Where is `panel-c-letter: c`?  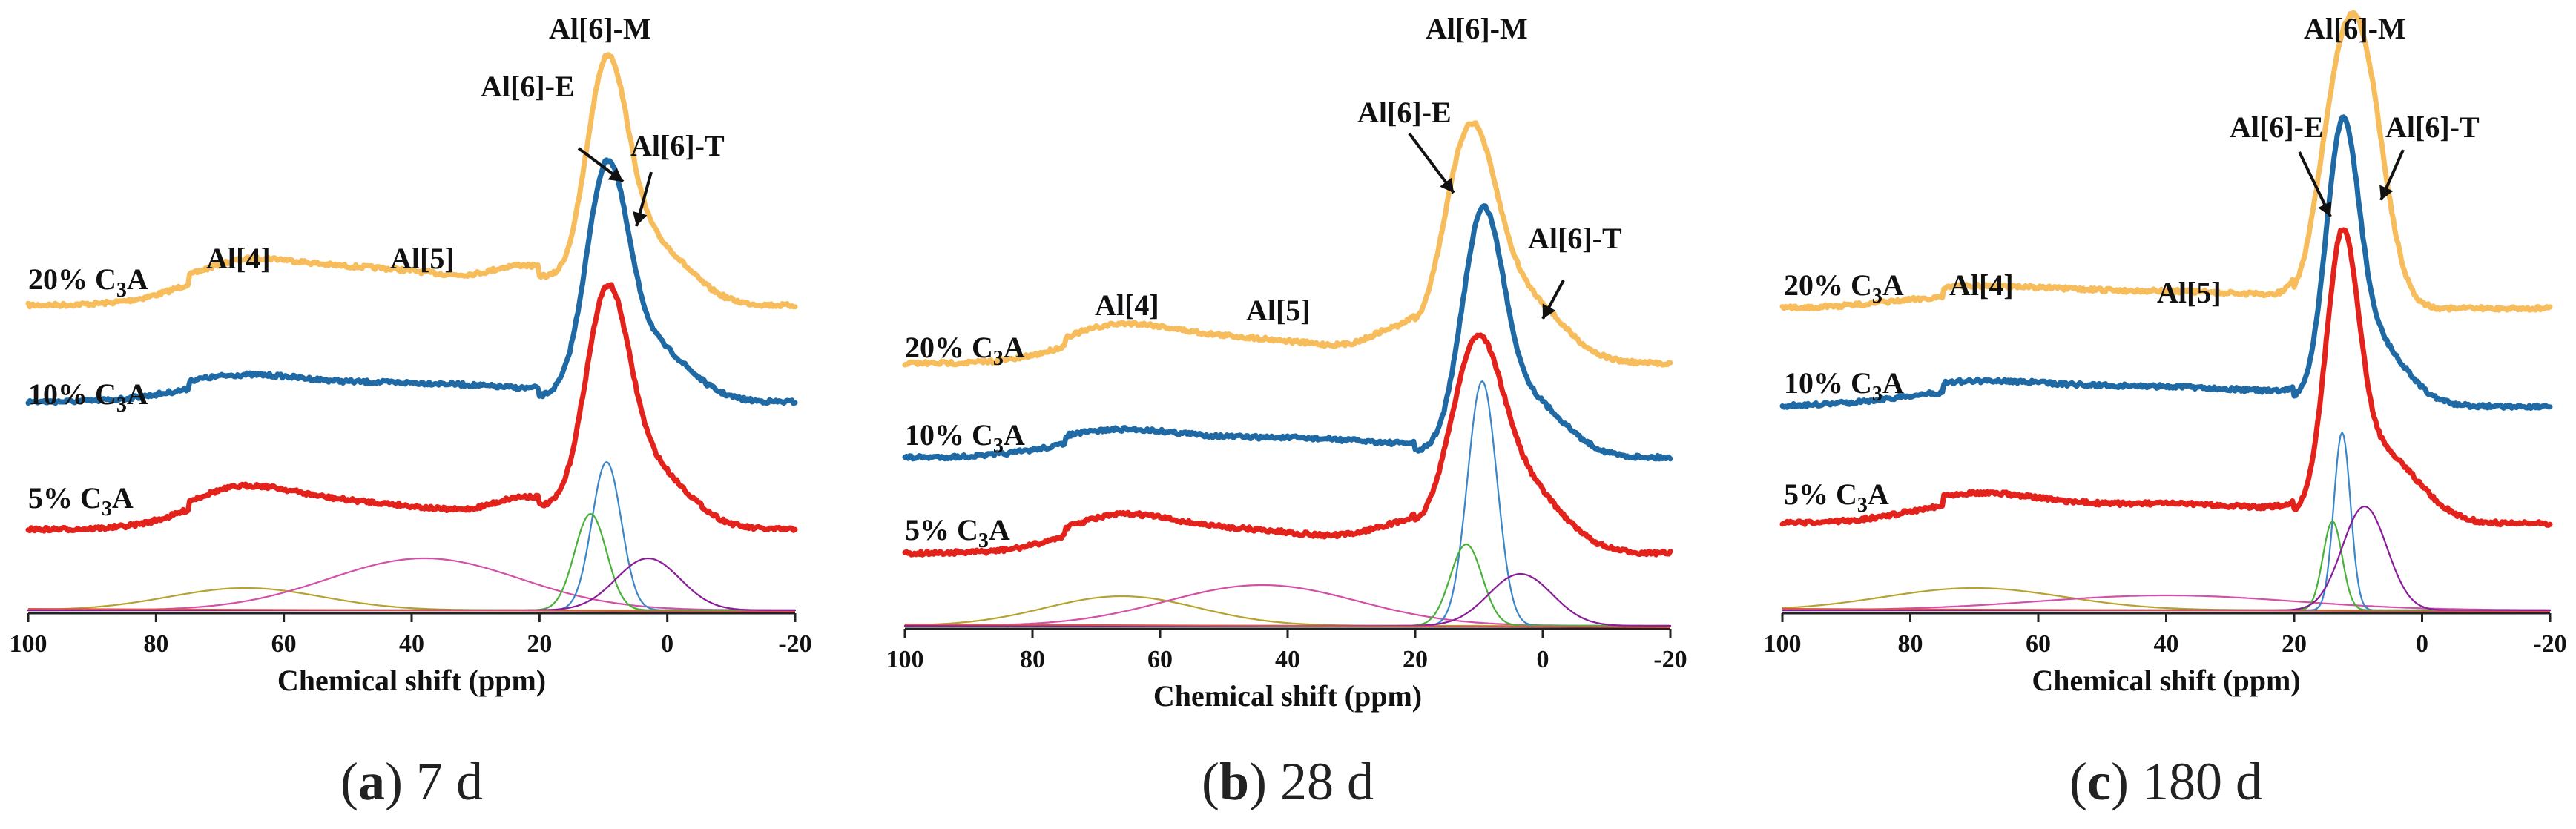 panel-c-letter: c is located at coordinates (2099, 781).